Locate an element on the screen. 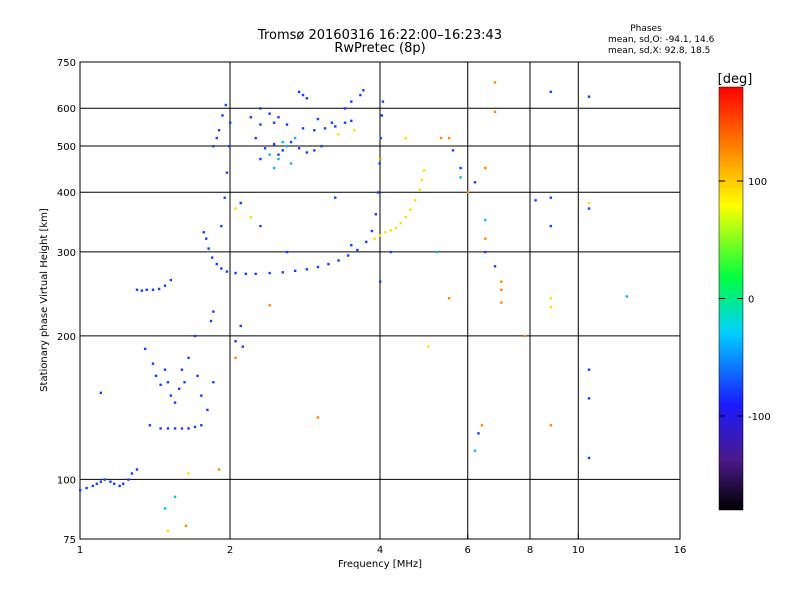 This screenshot has height=600, width=800. colorbar-tick-label: 100 is located at coordinates (757, 182).